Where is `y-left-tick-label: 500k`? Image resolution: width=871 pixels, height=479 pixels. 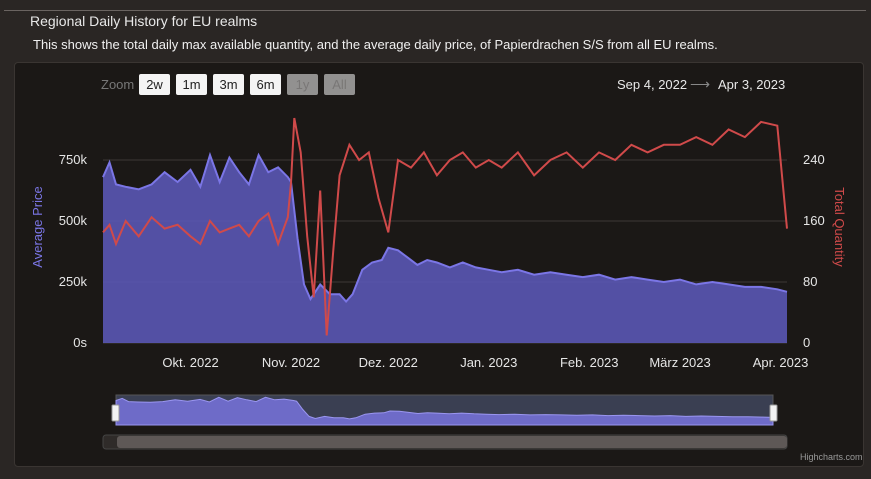
y-left-tick-label: 500k is located at coordinates (73, 220).